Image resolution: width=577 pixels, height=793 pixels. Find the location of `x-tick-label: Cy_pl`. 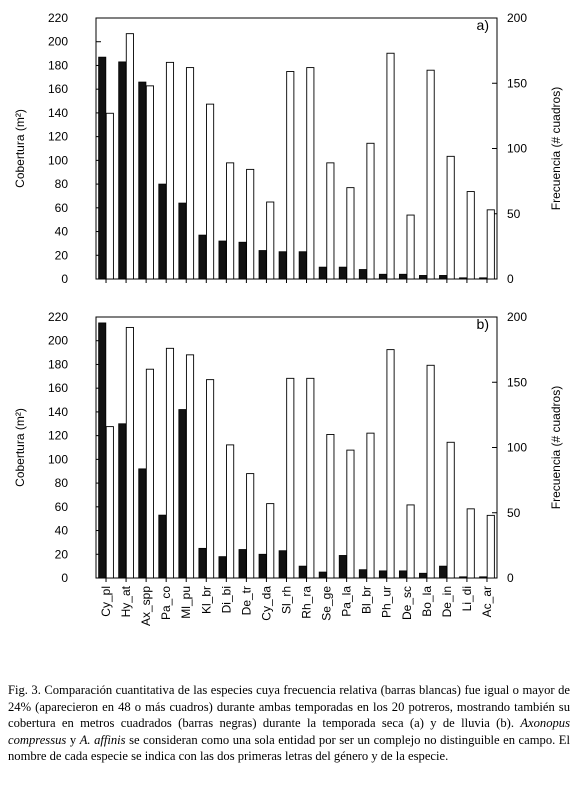

x-tick-label: Cy_pl is located at coordinates (106, 601).